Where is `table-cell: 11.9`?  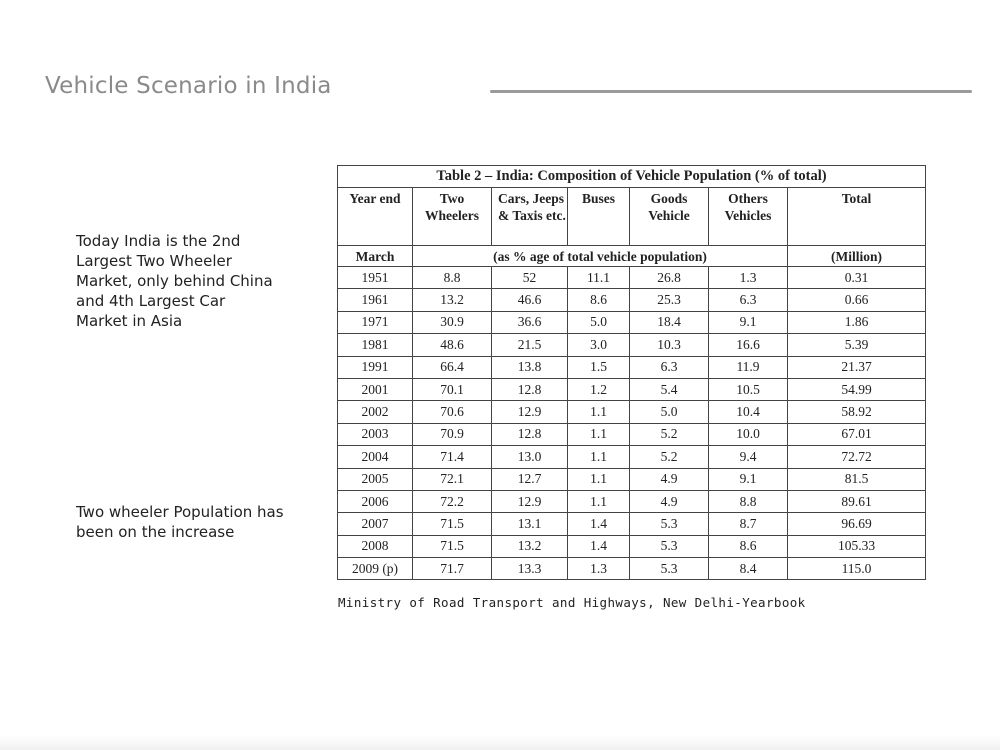
table-cell: 11.9 is located at coordinates (748, 367).